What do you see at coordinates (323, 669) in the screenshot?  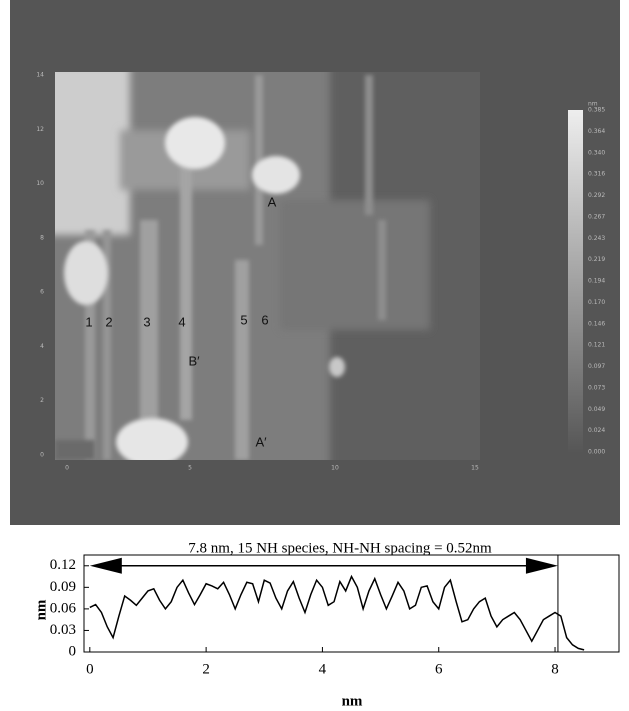 I see `x-tick-label: 4` at bounding box center [323, 669].